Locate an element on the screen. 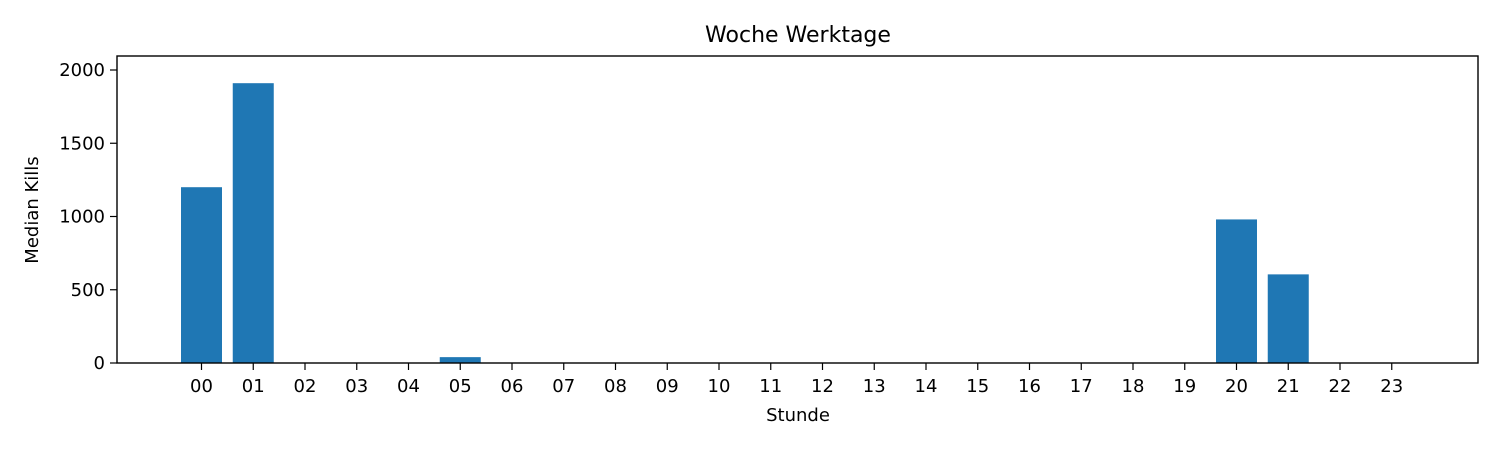 The image size is (1500, 450). x-tick-label-19: 19 is located at coordinates (1184, 386).